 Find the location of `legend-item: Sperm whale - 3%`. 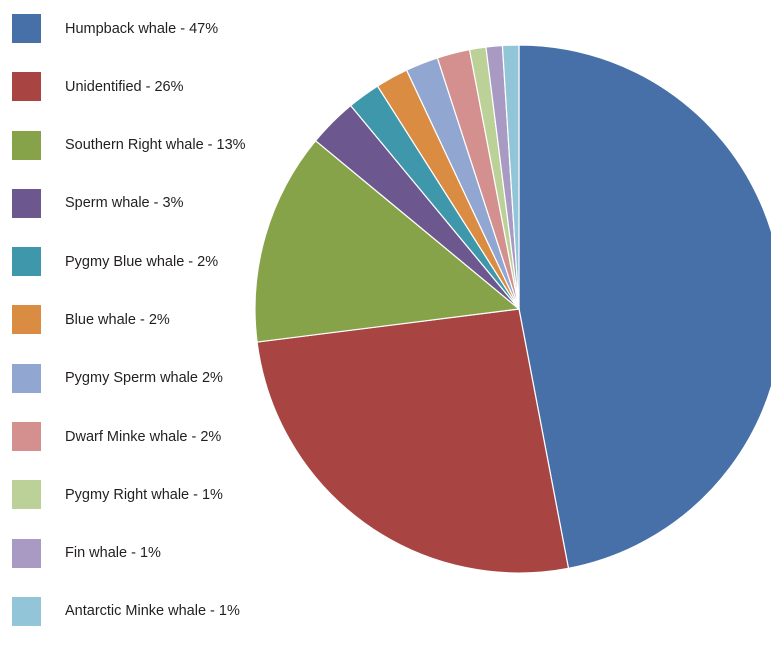

legend-item: Sperm whale - 3% is located at coordinates (129, 203).